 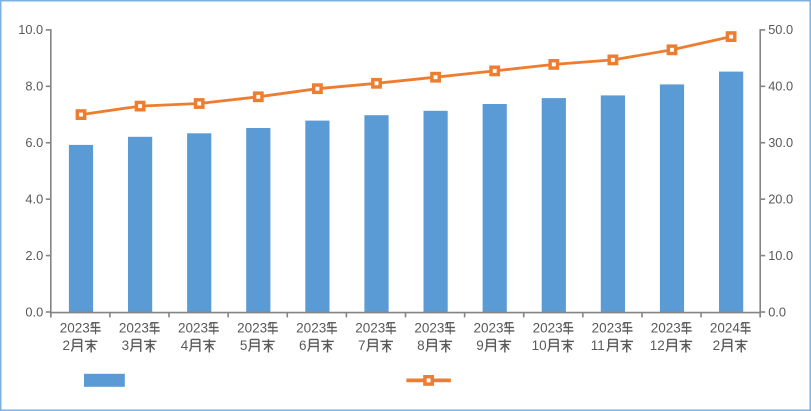 What do you see at coordinates (362, 345) in the screenshot?
I see `svg-text: 7` at bounding box center [362, 345].